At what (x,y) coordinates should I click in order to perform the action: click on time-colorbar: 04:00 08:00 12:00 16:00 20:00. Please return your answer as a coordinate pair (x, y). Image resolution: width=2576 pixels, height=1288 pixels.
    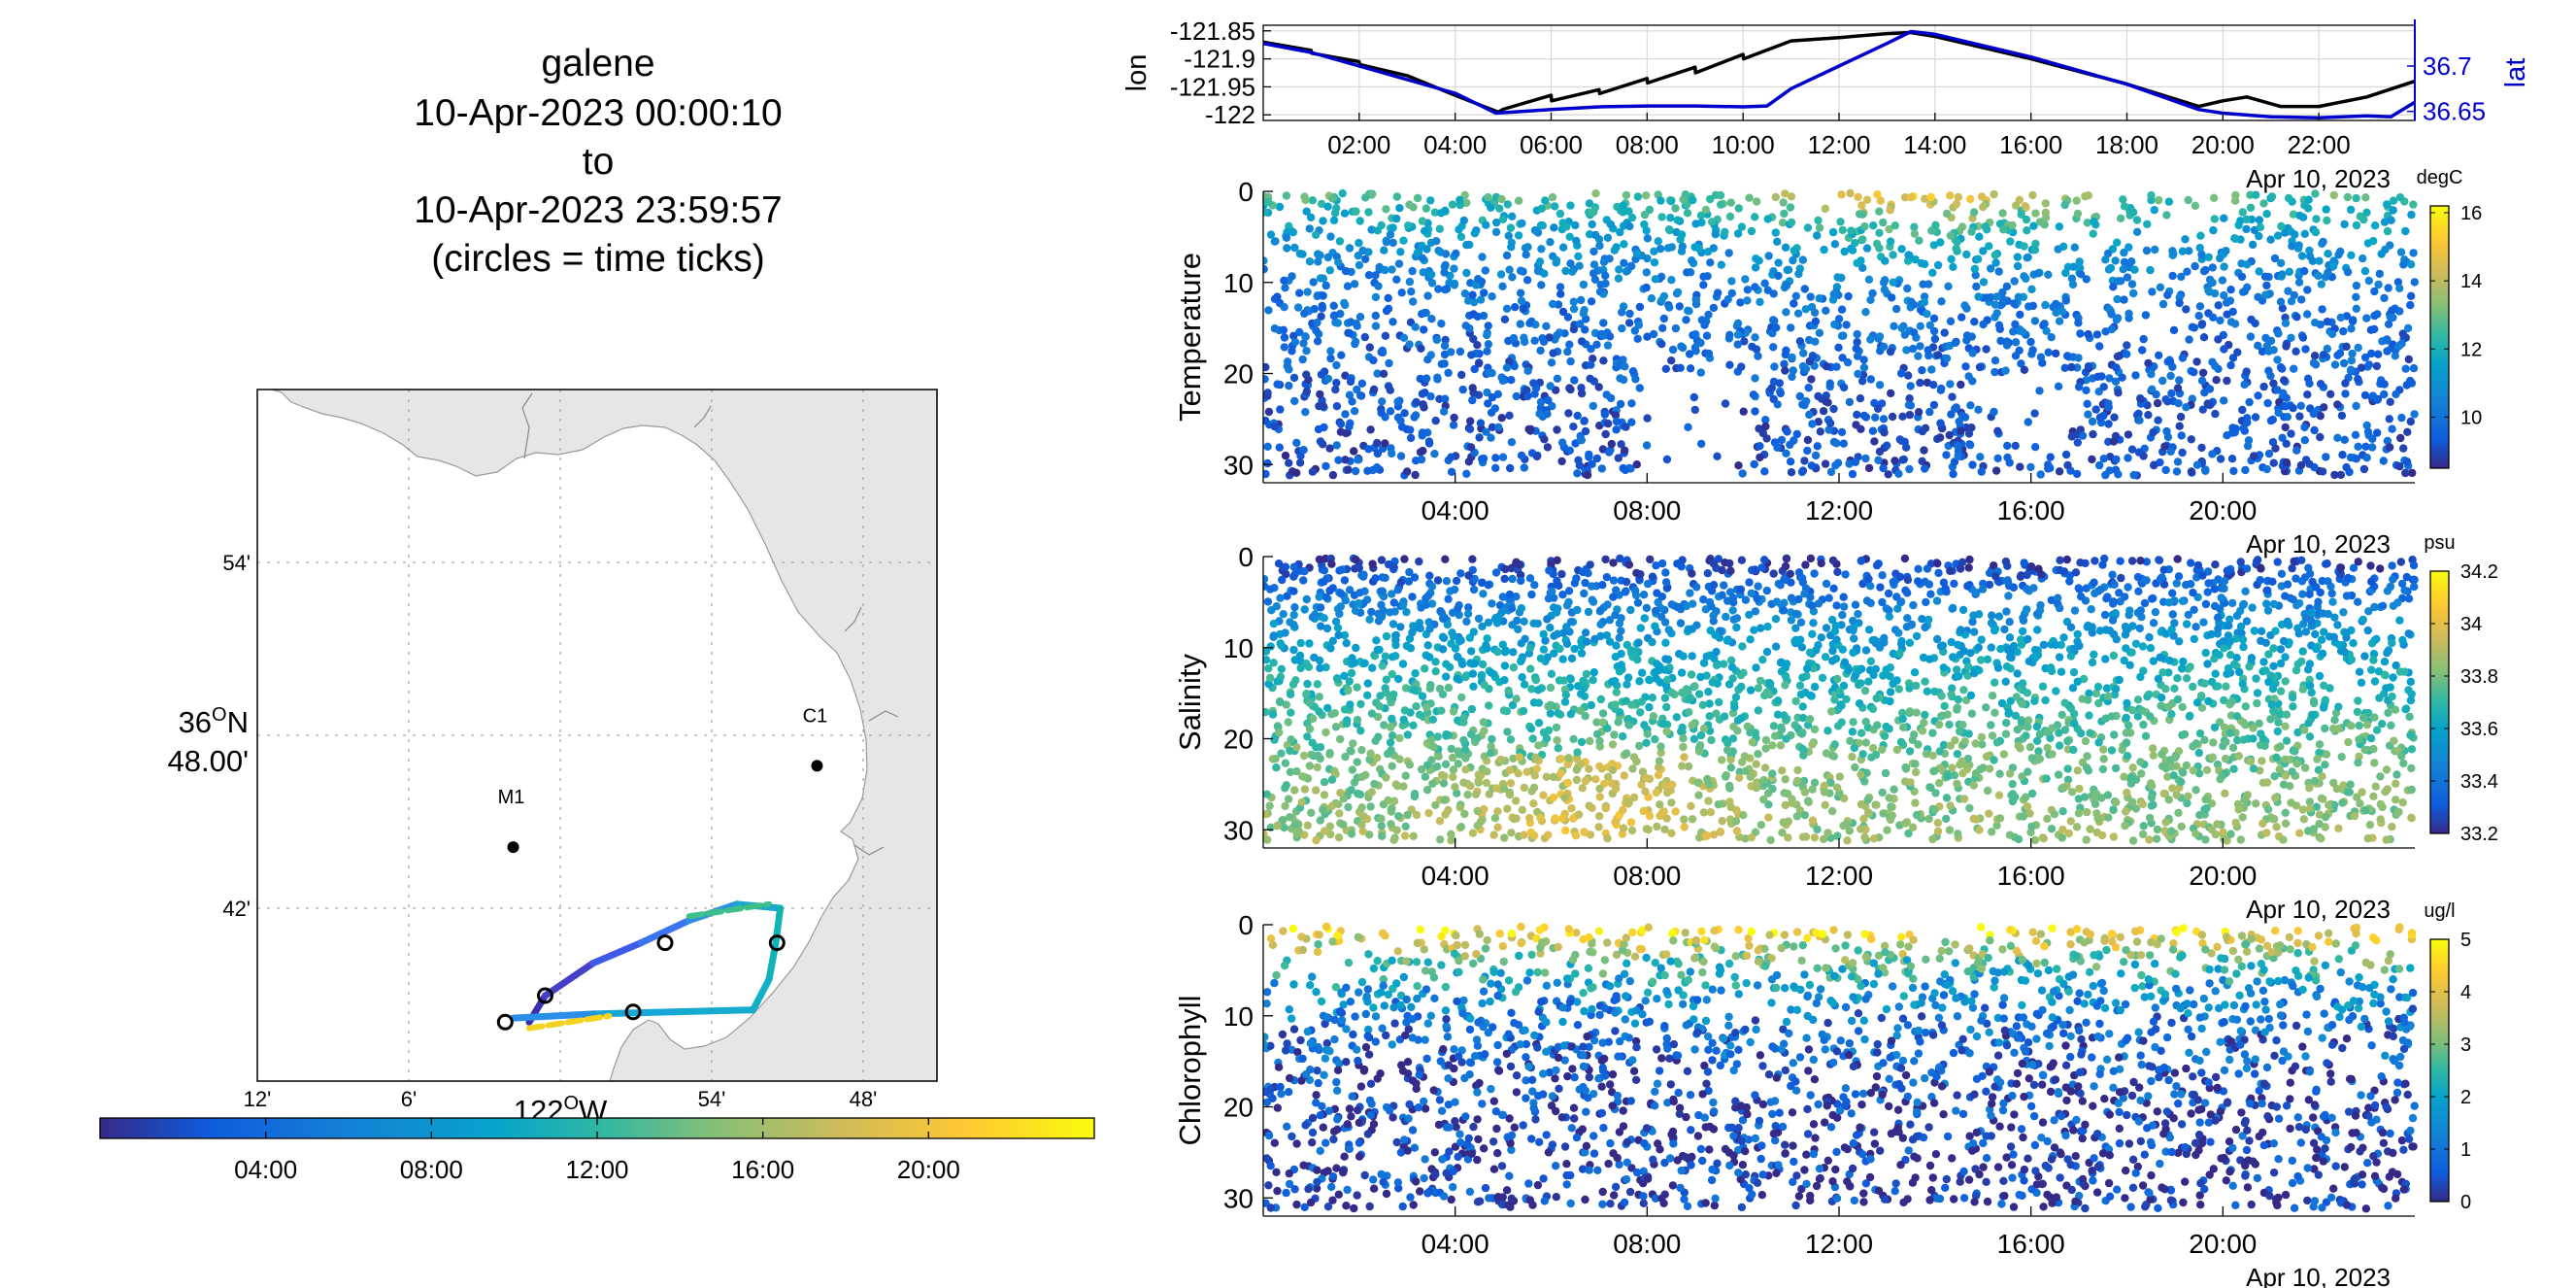
    Looking at the image, I should click on (597, 1150).